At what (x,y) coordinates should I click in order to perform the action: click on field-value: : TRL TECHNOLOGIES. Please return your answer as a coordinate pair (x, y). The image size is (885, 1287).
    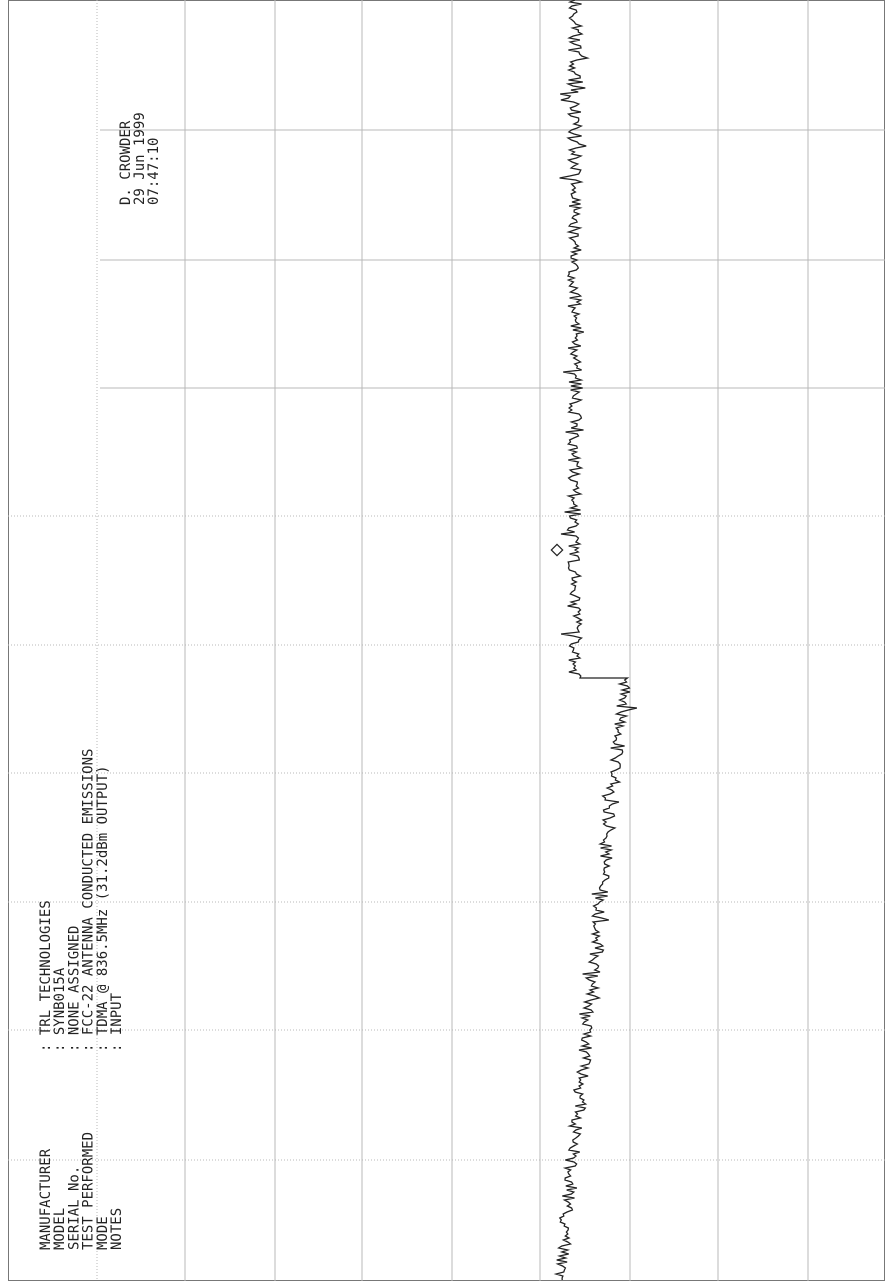
    Looking at the image, I should click on (46, 976).